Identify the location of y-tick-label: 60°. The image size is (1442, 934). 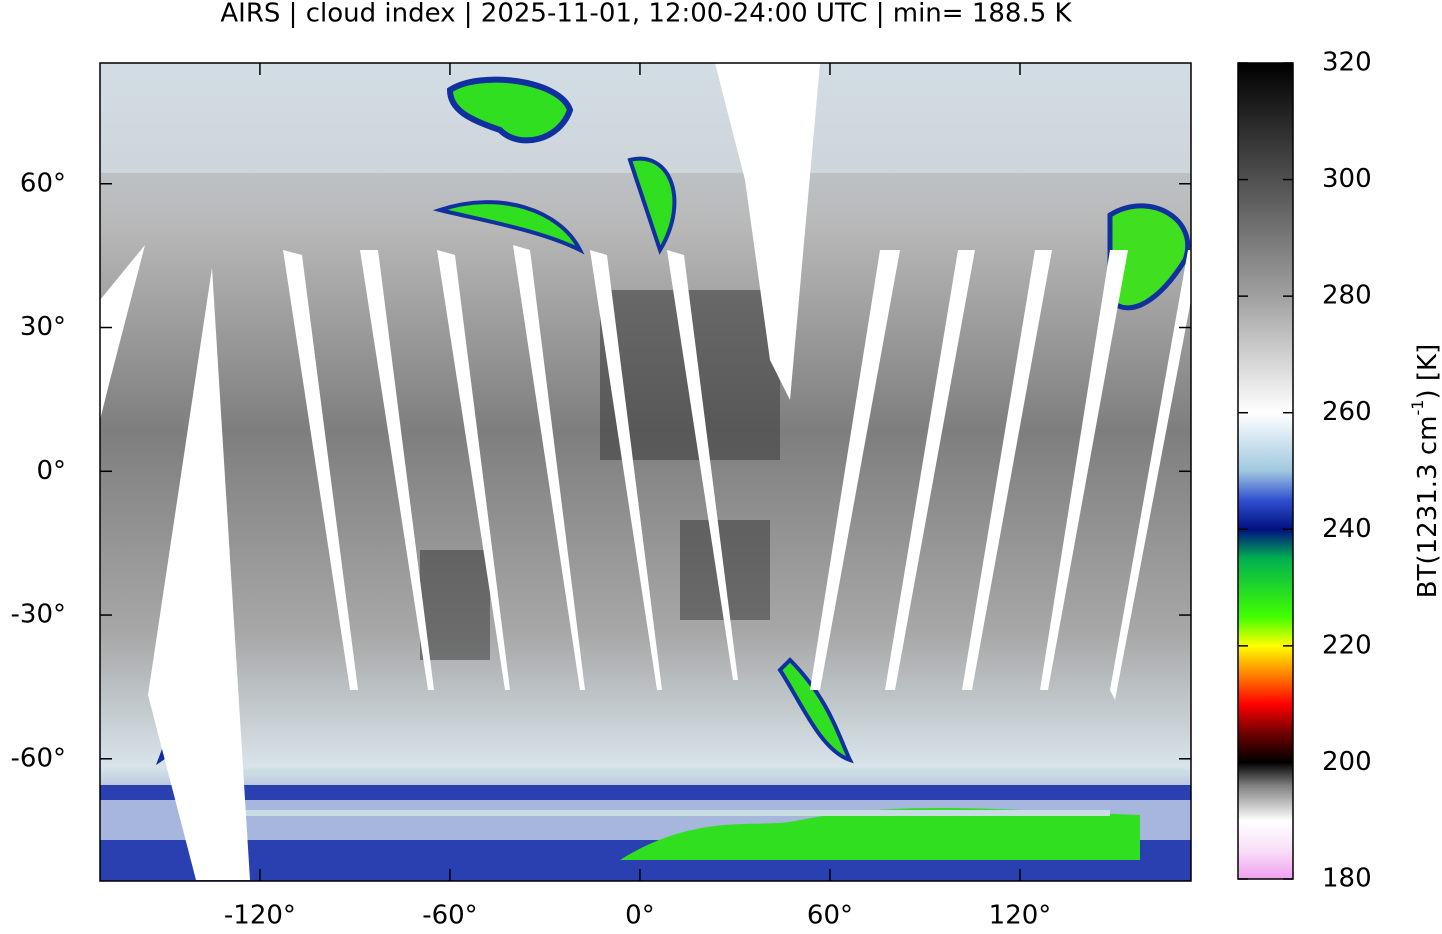
(43, 183).